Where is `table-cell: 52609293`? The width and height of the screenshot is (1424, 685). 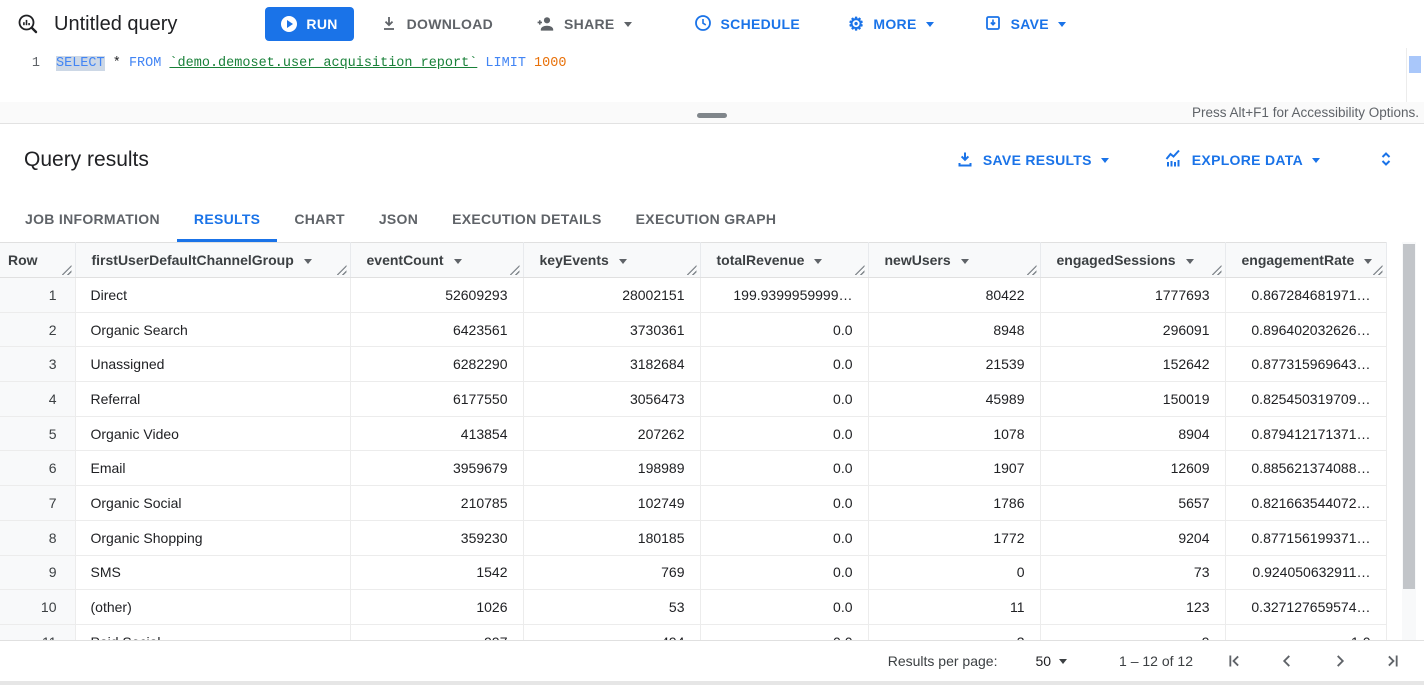 table-cell: 52609293 is located at coordinates (437, 295).